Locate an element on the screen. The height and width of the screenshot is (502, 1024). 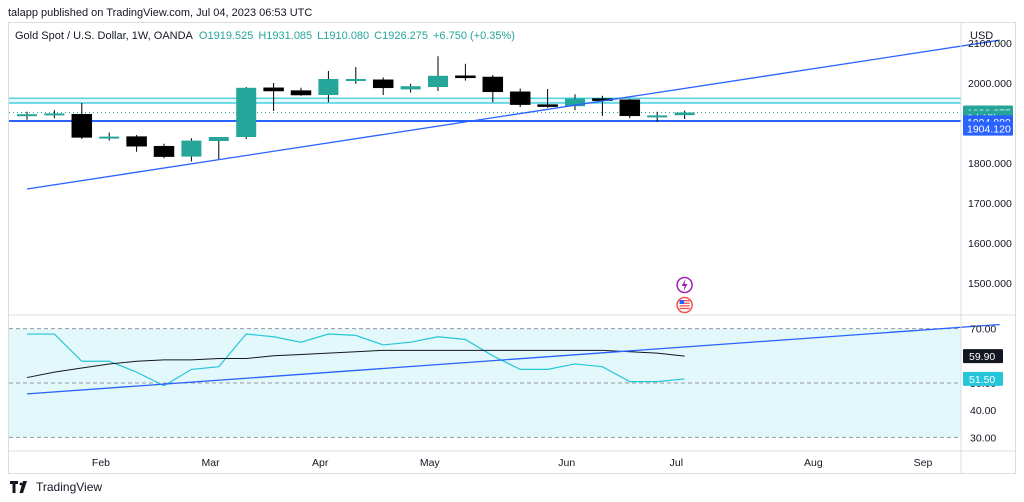
lightning-icon is located at coordinates (684, 285).